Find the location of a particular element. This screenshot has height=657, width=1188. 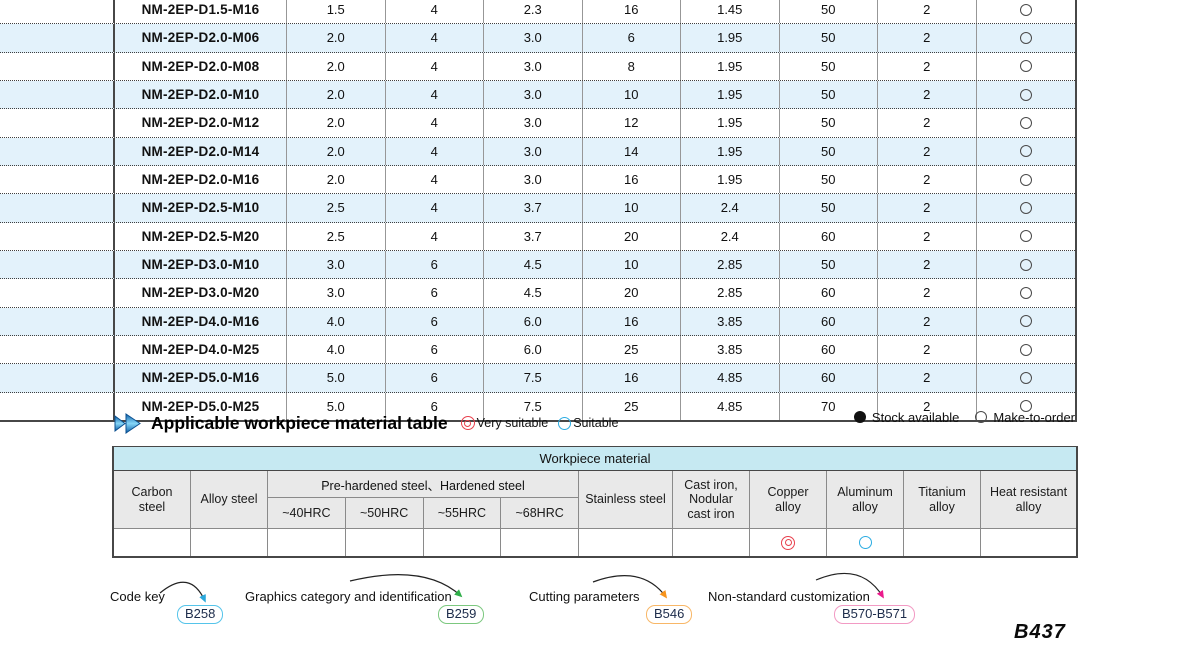

product-code: NM-2EP-D2.0-M12 is located at coordinates (201, 123).